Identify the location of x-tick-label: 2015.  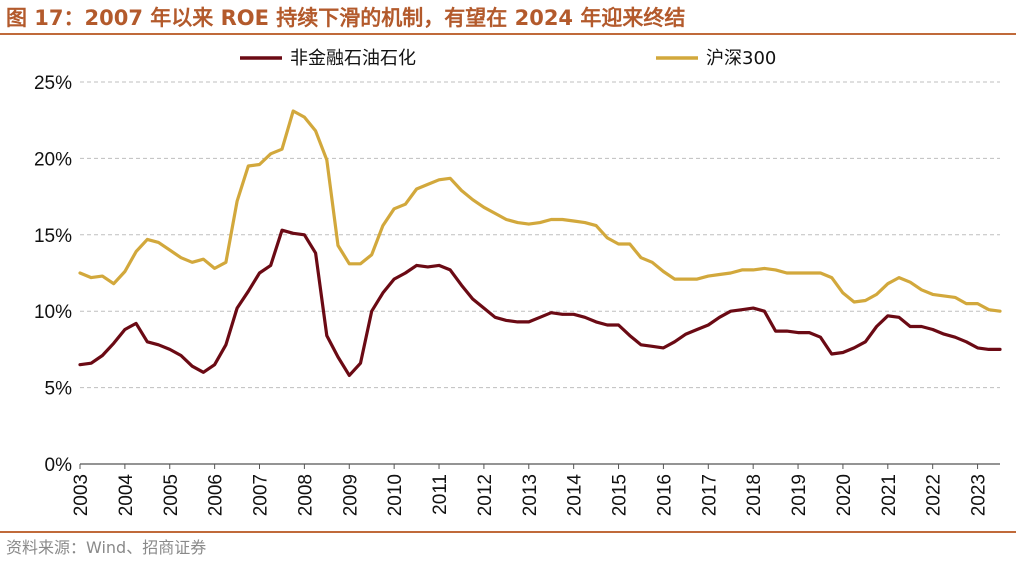
(620, 495).